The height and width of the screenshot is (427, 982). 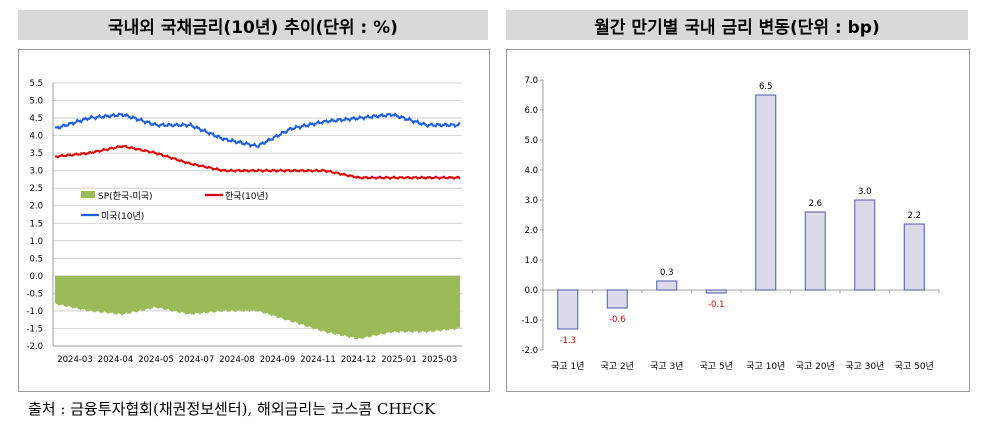 What do you see at coordinates (914, 366) in the screenshot?
I see `category-label: 국고 50년` at bounding box center [914, 366].